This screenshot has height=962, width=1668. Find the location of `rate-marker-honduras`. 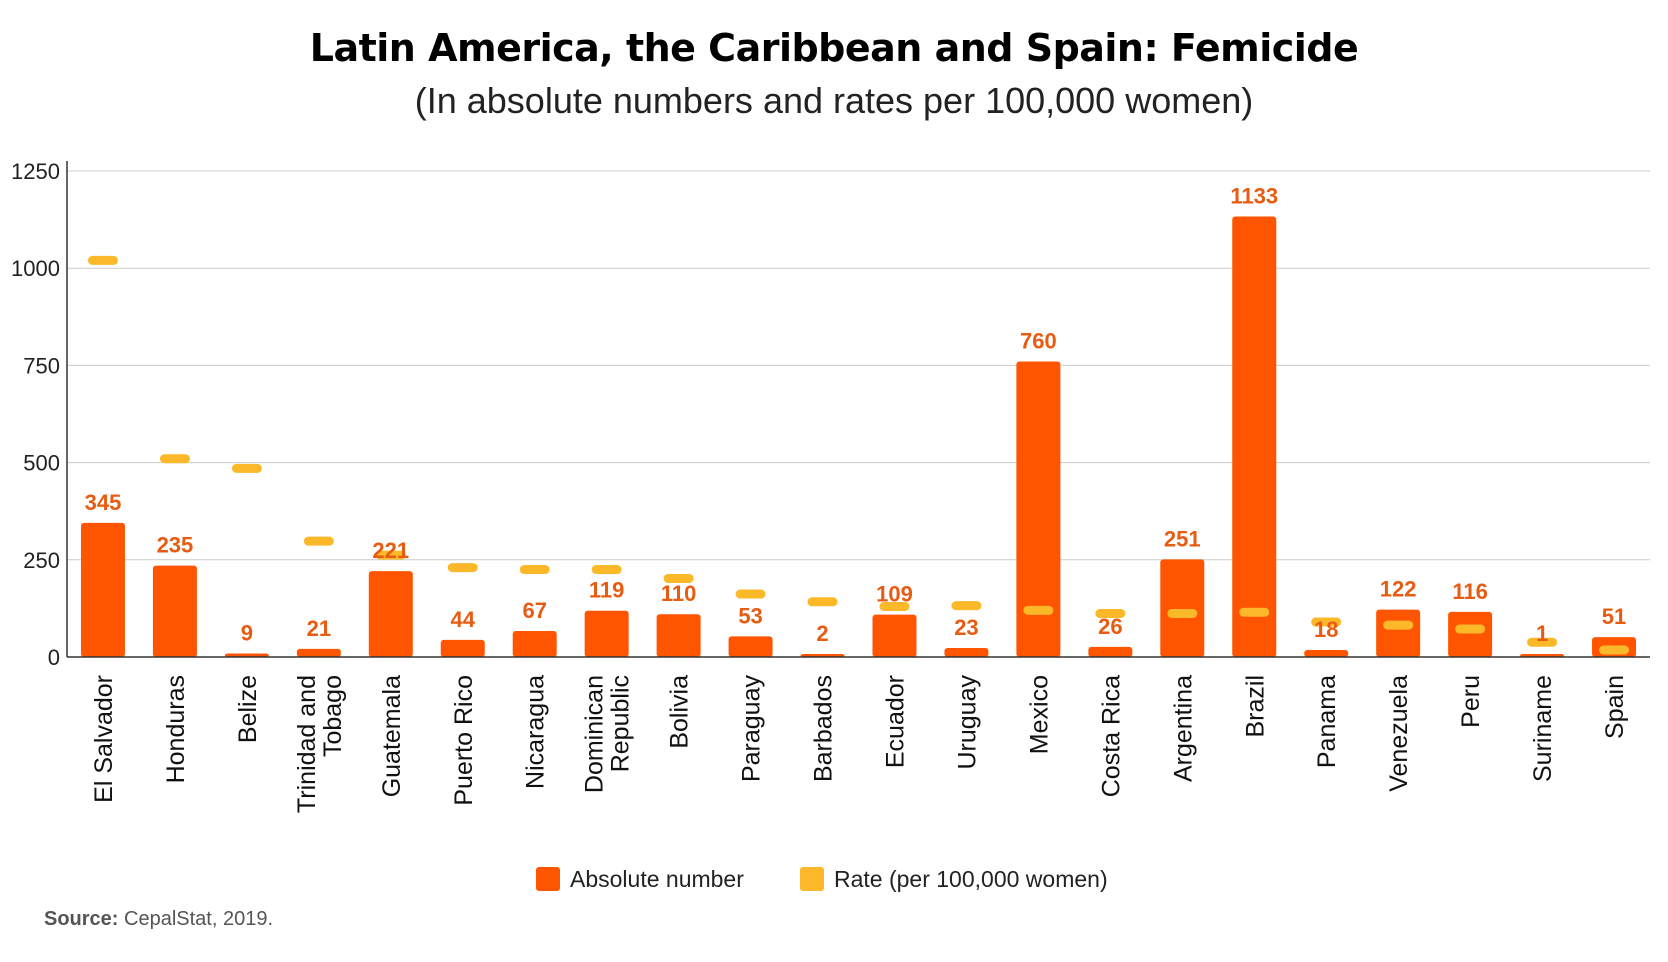

rate-marker-honduras is located at coordinates (174, 459).